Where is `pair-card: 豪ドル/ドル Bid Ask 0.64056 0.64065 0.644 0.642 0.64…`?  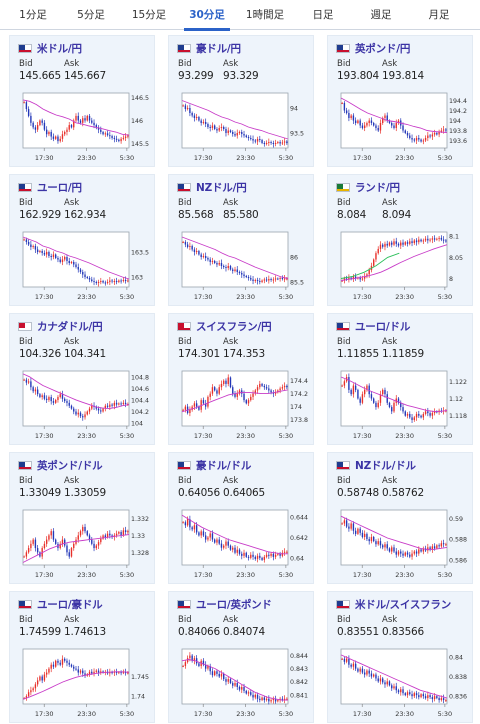
pair-card: 豪ドル/ドル Bid Ask 0.64056 0.64065 0.644 0.642 0.64… is located at coordinates (241, 518).